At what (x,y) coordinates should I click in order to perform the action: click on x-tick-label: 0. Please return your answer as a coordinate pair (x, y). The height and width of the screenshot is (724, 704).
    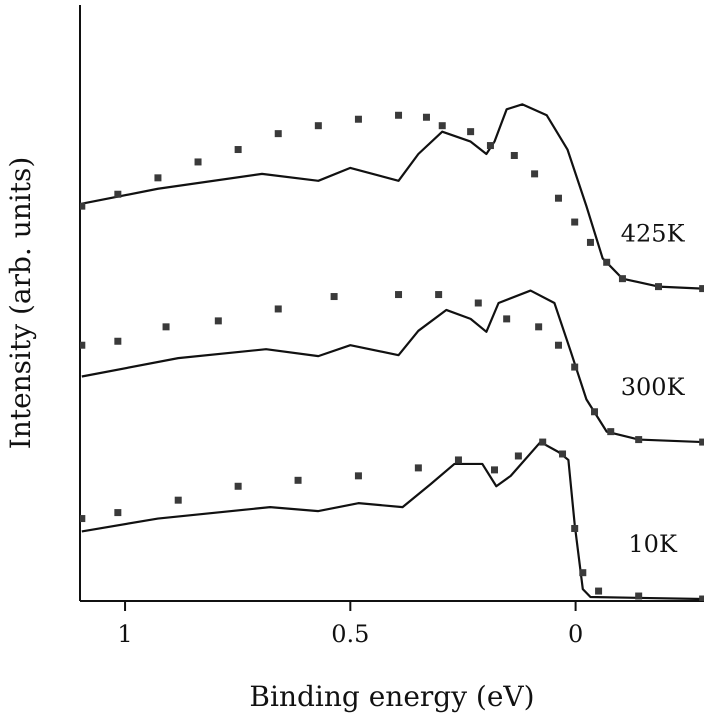
    Looking at the image, I should click on (576, 634).